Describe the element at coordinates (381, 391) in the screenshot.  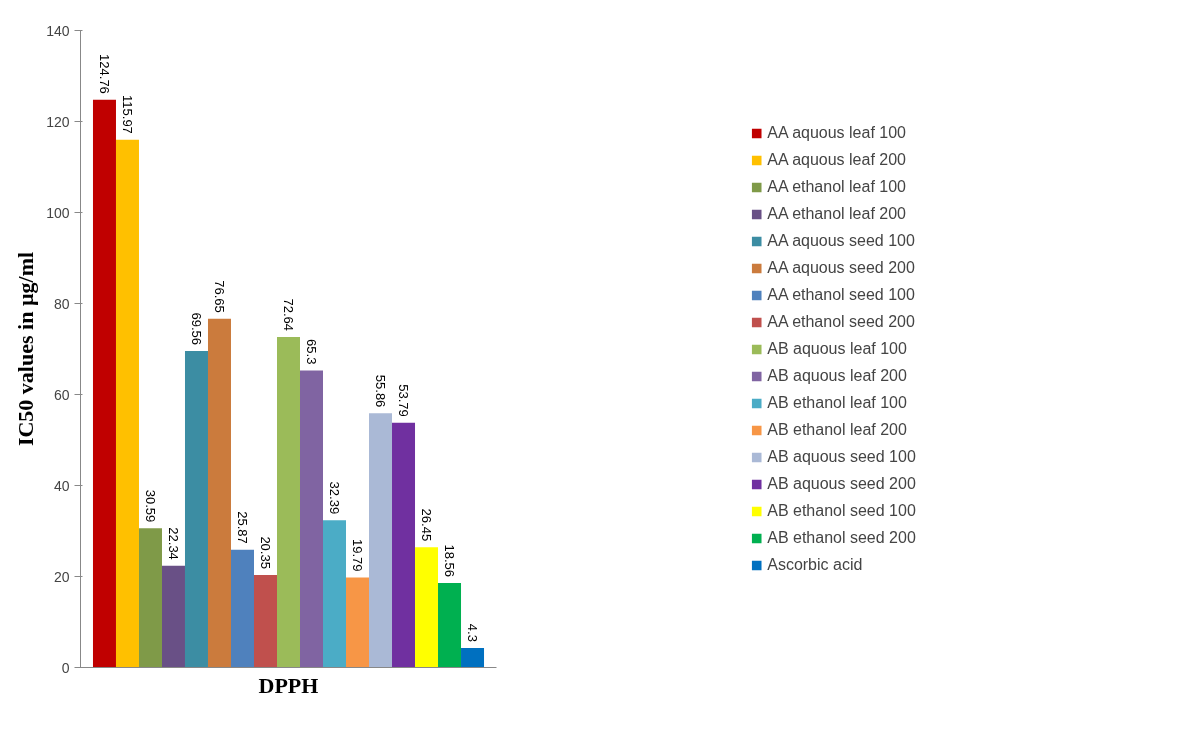
I see `data-label: 55.86` at that location.